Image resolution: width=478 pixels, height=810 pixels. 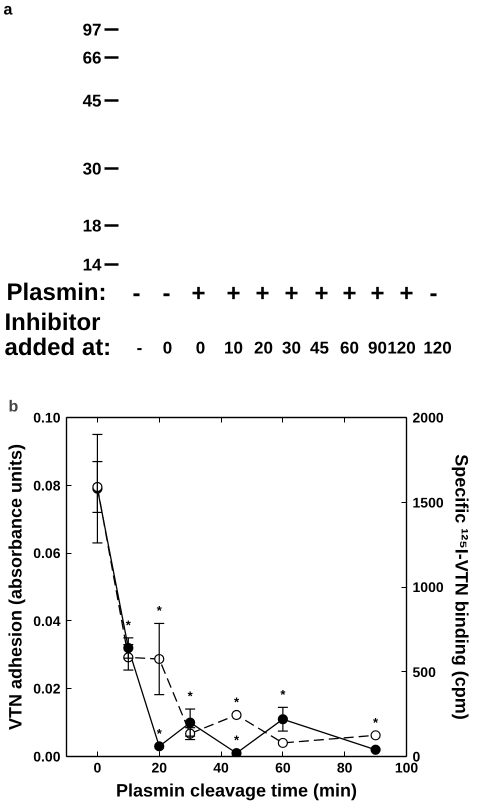 I want to click on x-tick-label: 0, so click(x=98, y=768).